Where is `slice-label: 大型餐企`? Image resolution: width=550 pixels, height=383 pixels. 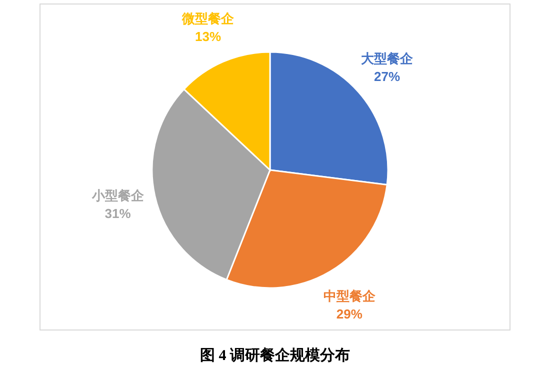 slice-label: 大型餐企 is located at coordinates (387, 59).